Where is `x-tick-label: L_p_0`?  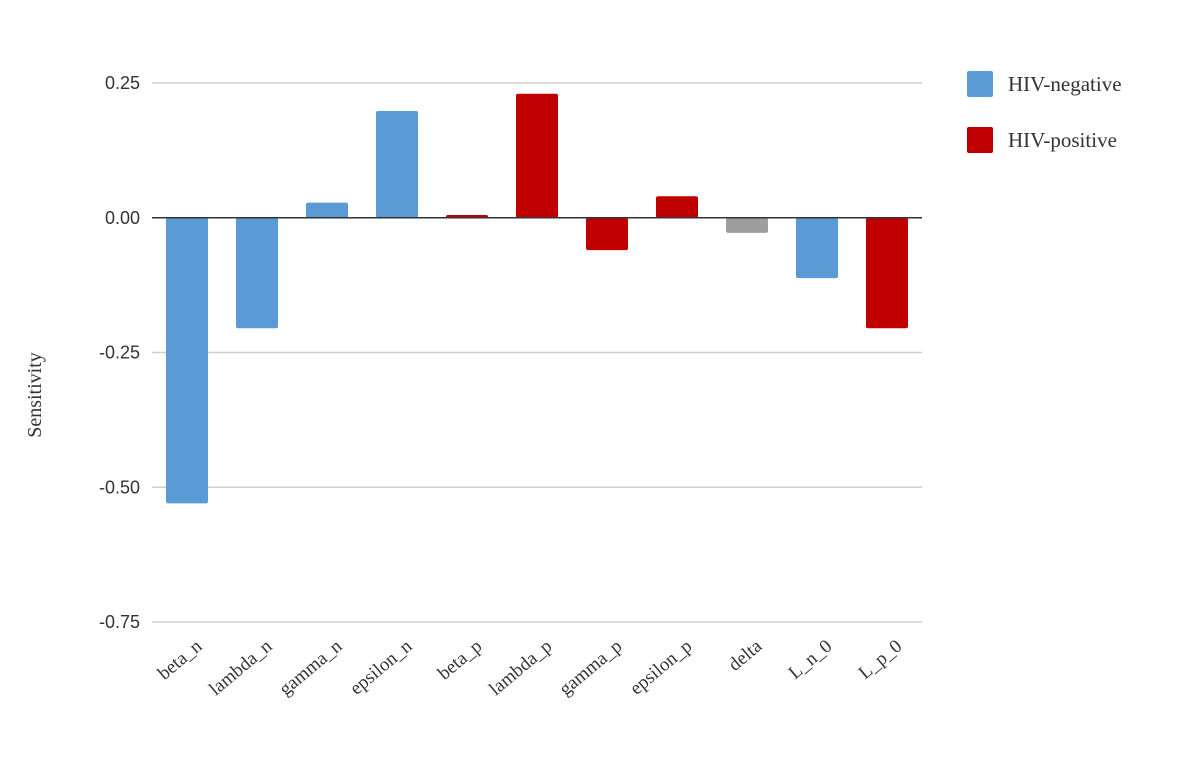
x-tick-label: L_p_0 is located at coordinates (881, 660).